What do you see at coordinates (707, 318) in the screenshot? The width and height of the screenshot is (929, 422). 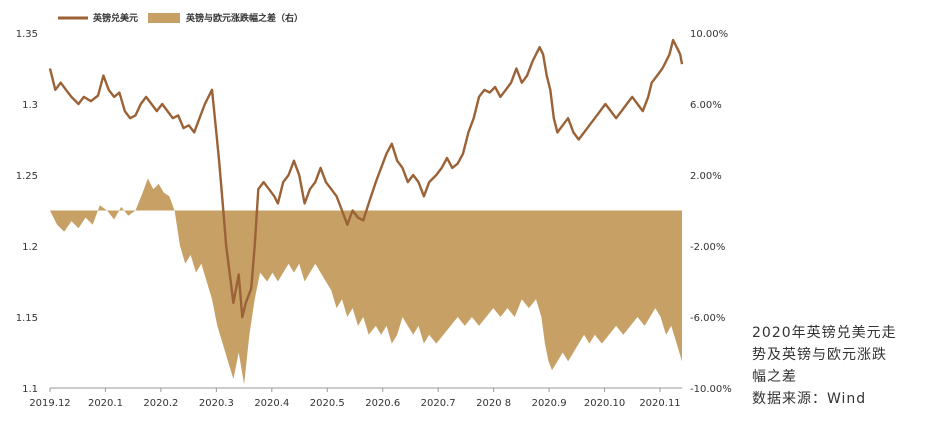 I see `right-tick-label: -6.00%` at bounding box center [707, 318].